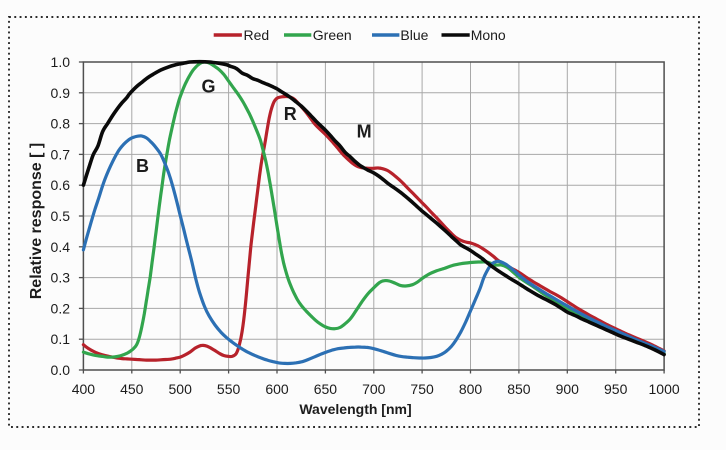 The width and height of the screenshot is (726, 450). Describe the element at coordinates (61, 308) in the screenshot. I see `svg-text: 0.2` at that location.